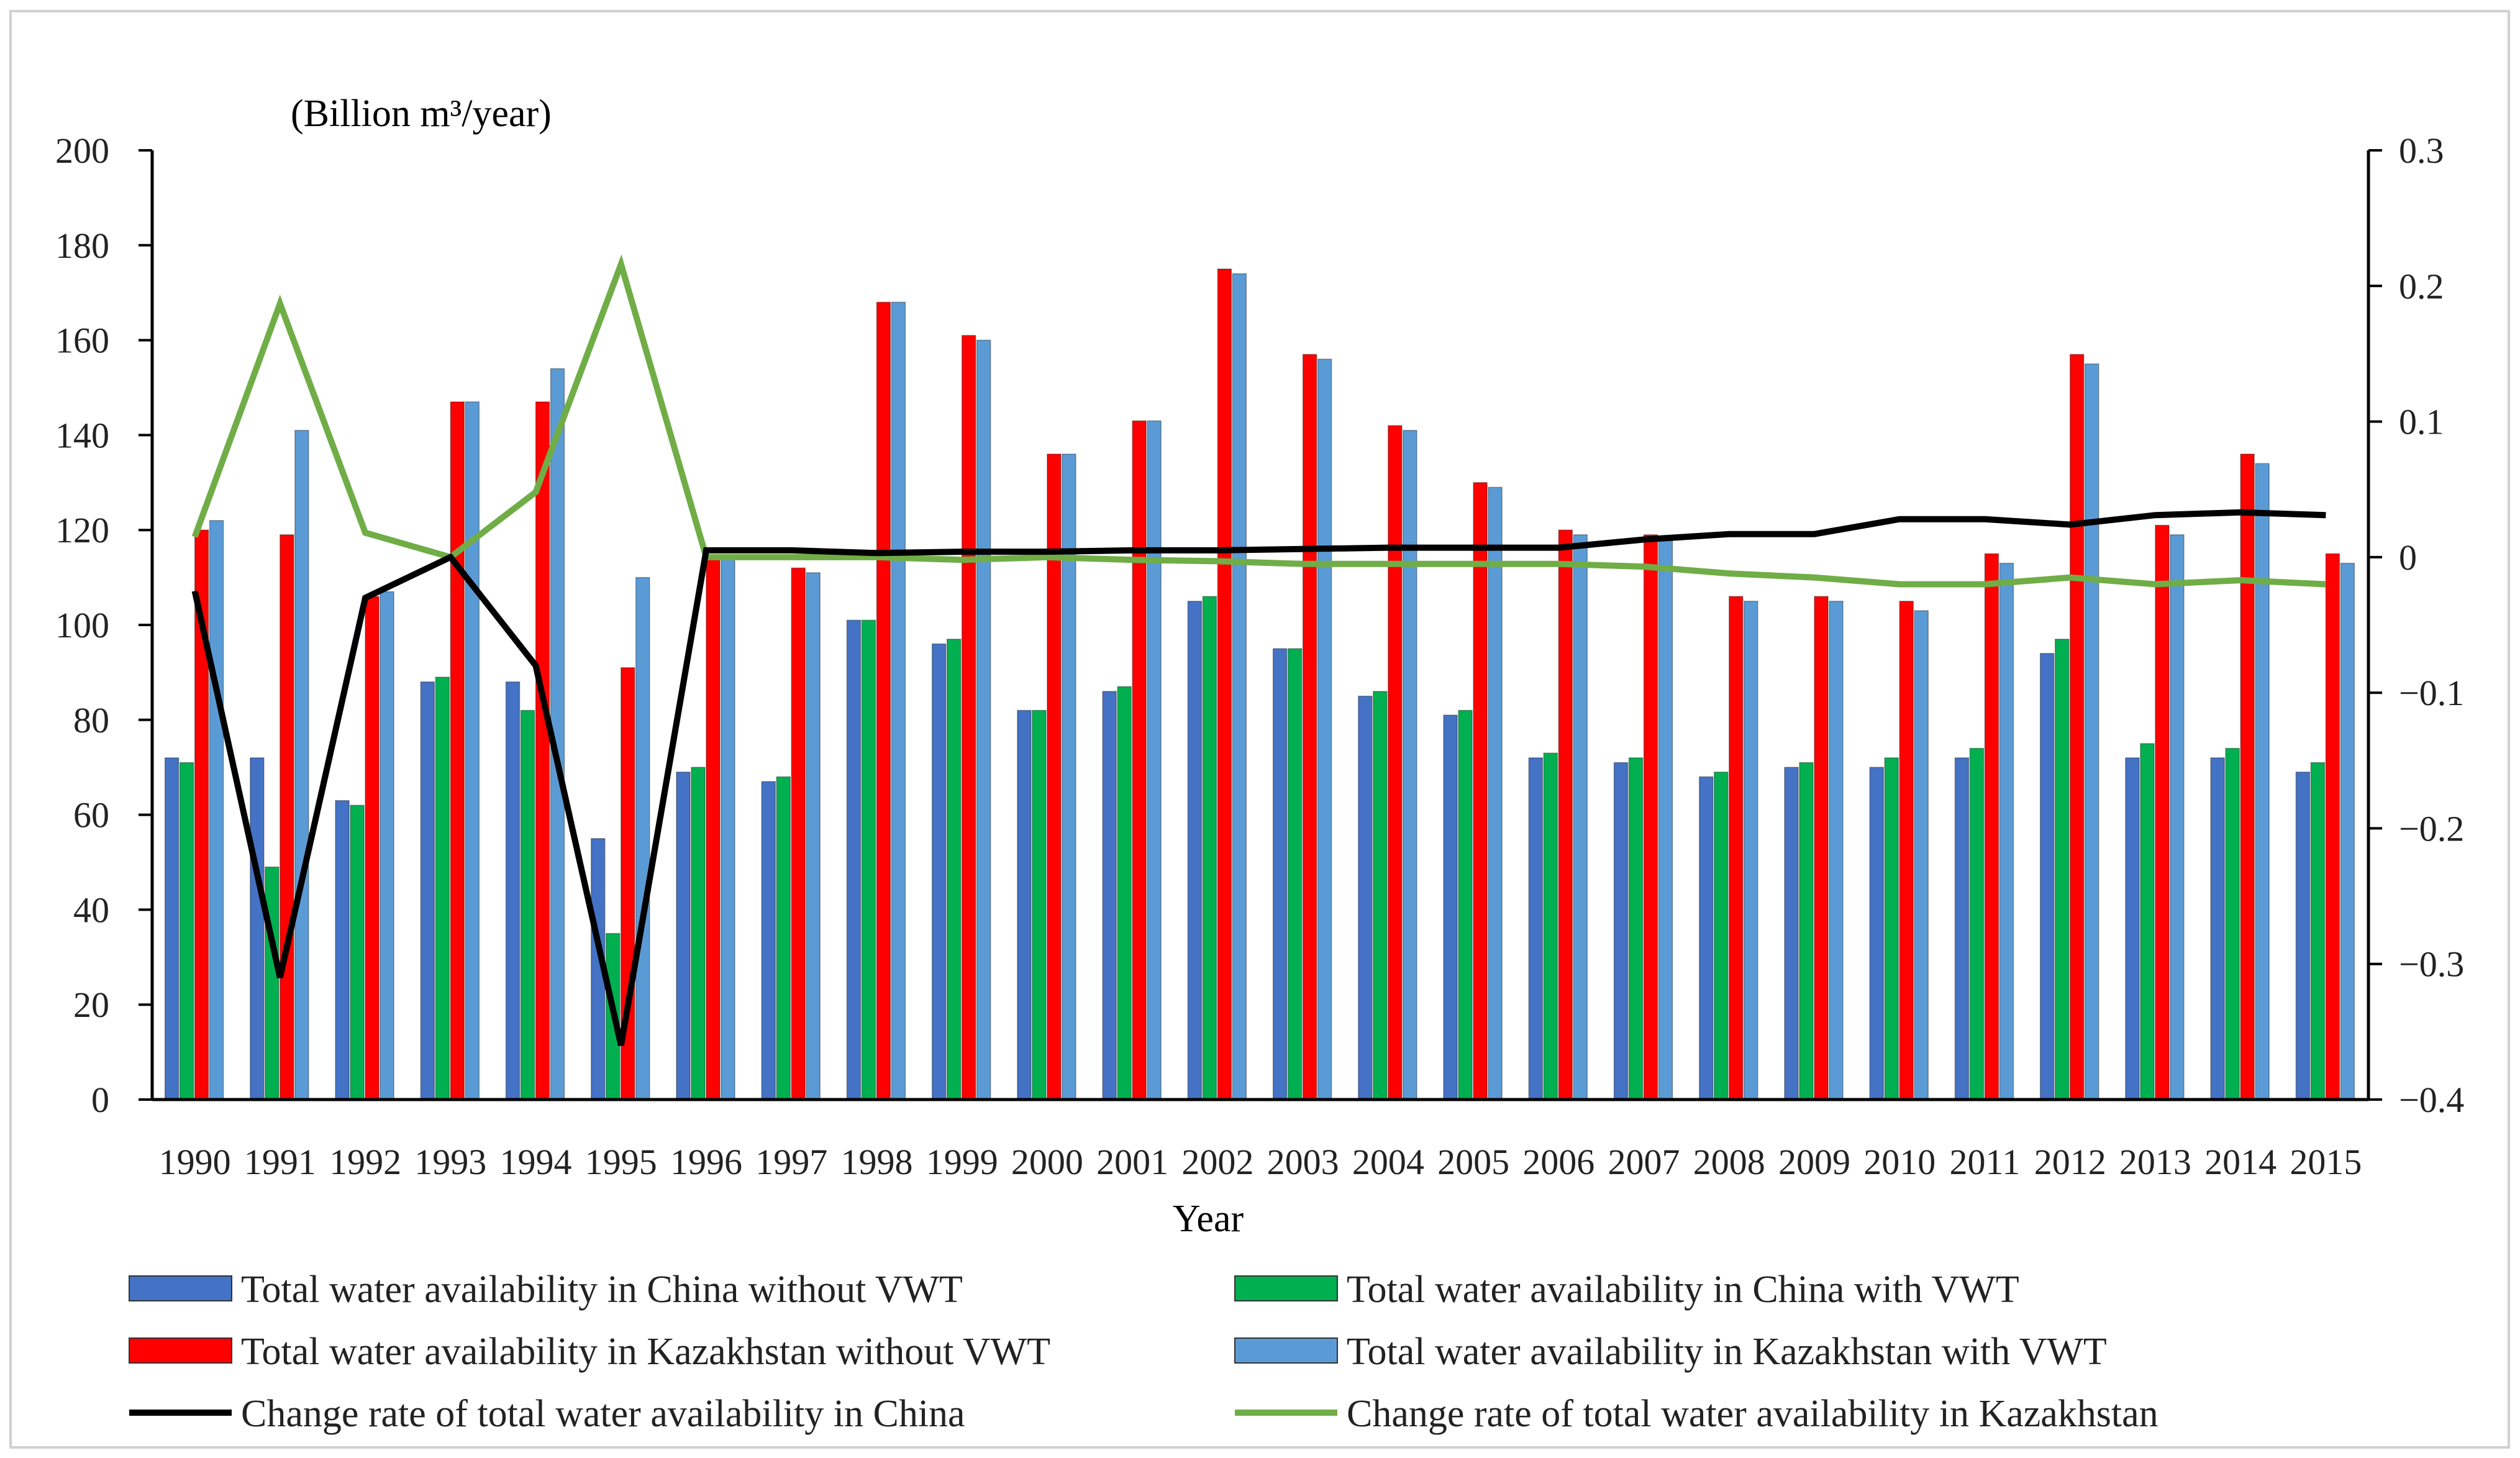 The height and width of the screenshot is (1458, 2520). What do you see at coordinates (103, 625) in the screenshot?
I see `y-ticks-left: 0 20 40 60 80 100 120 140 160 180 200` at bounding box center [103, 625].